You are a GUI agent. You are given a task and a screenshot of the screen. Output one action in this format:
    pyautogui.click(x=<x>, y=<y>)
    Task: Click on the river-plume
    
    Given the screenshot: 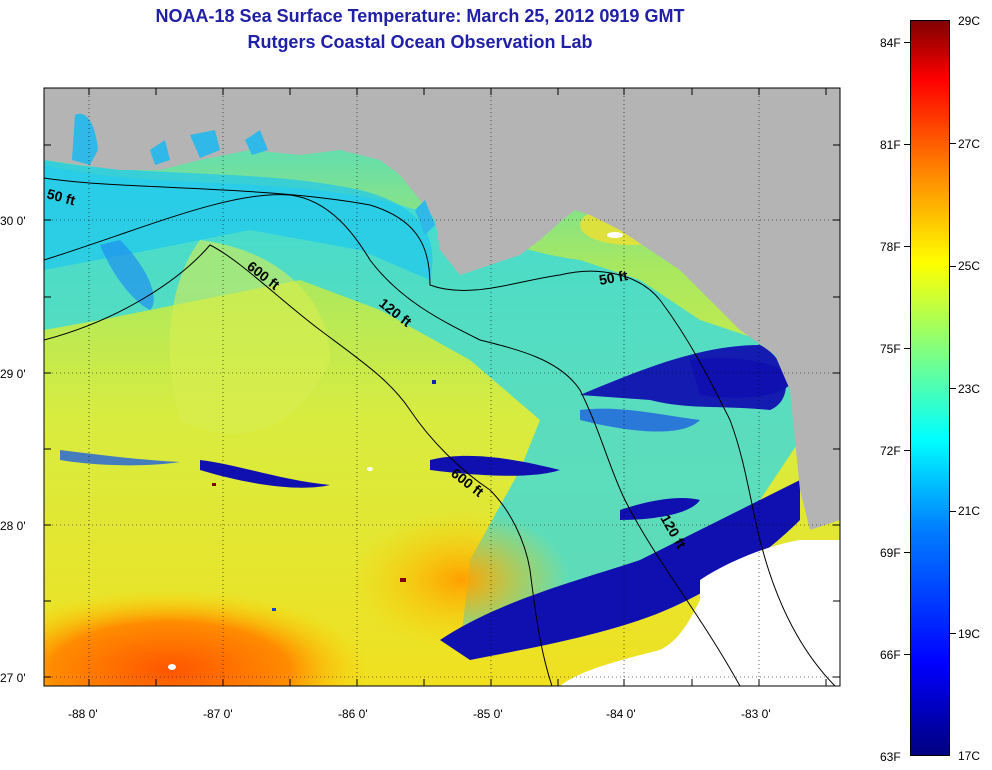 What is the action you would take?
    pyautogui.click(x=127, y=275)
    